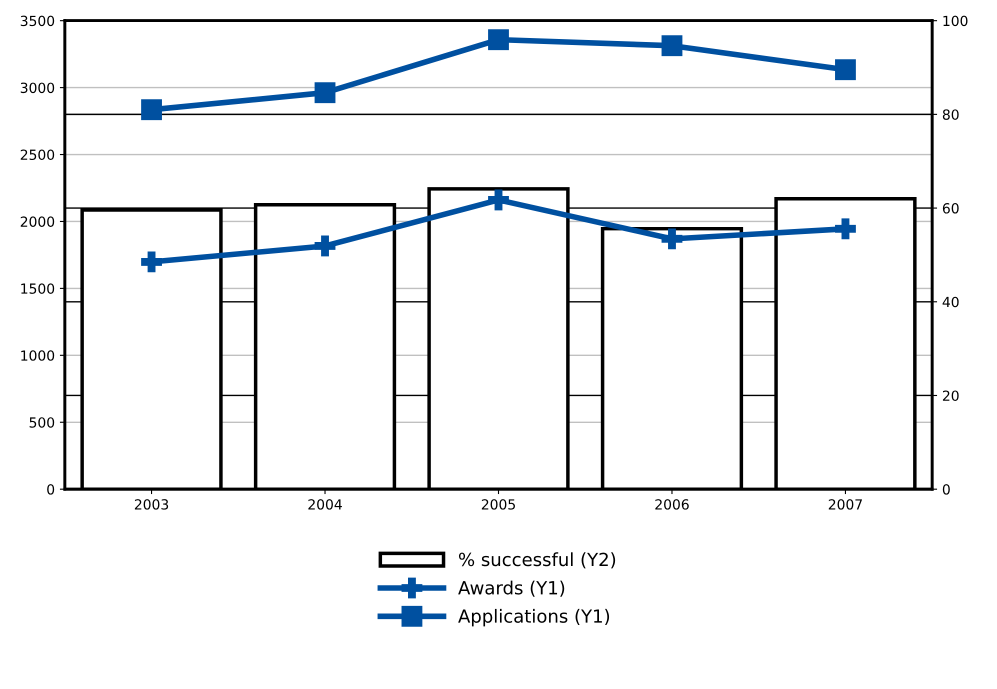 This screenshot has width=997, height=689. Describe the element at coordinates (42, 422) in the screenshot. I see `y-tick-label: 500` at that location.